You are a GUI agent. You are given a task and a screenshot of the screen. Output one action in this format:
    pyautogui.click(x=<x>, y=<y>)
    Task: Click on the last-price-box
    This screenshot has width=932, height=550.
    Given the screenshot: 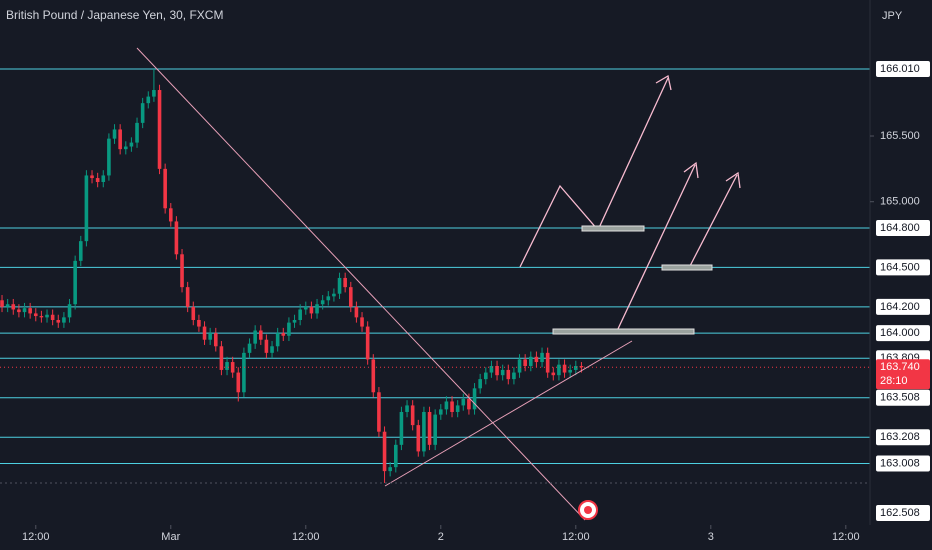 What is the action you would take?
    pyautogui.click(x=903, y=374)
    